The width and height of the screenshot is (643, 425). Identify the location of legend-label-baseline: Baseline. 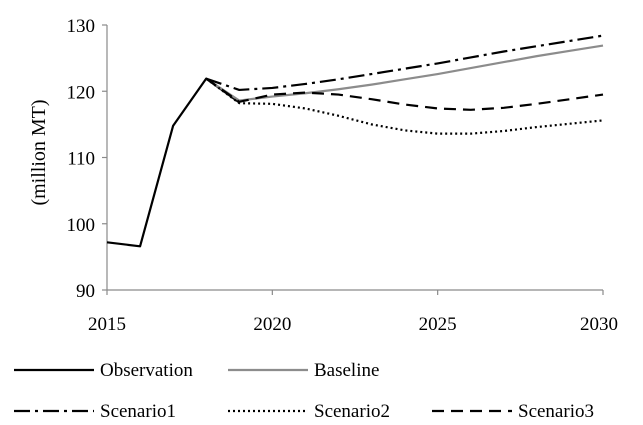
(346, 370).